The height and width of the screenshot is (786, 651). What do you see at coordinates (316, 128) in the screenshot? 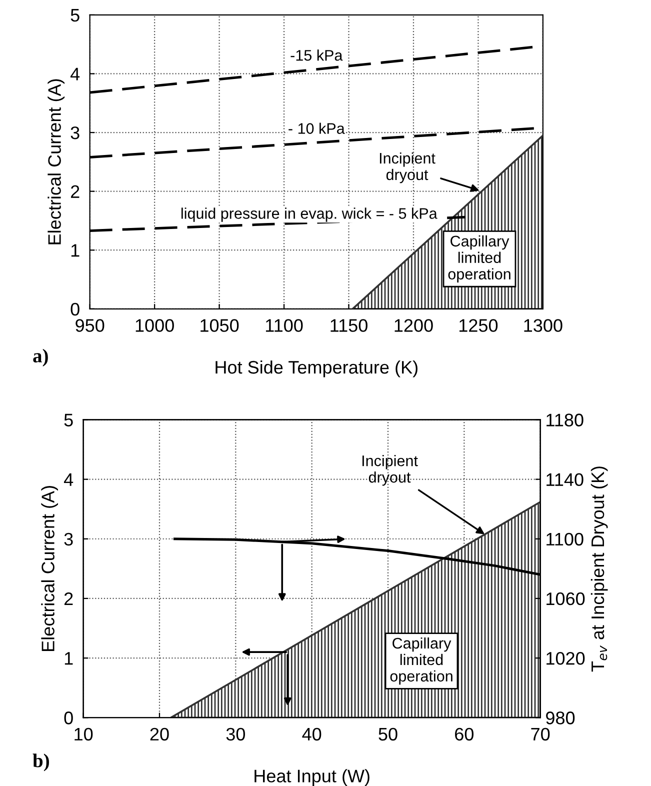
I see `series-label: - 10 kPa` at bounding box center [316, 128].